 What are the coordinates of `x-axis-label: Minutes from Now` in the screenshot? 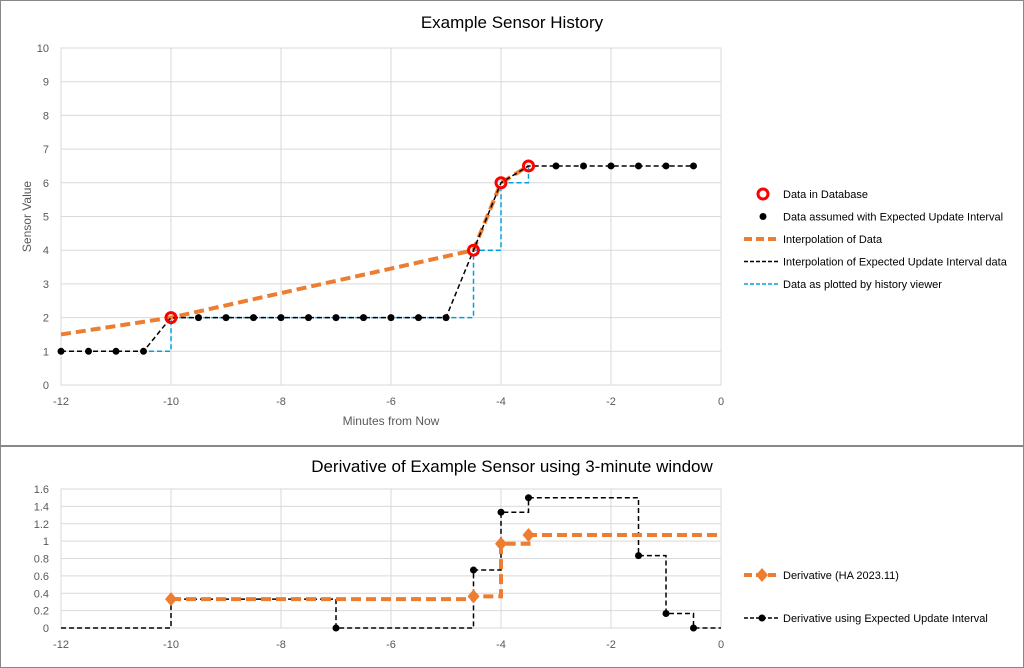 It's located at (391, 421).